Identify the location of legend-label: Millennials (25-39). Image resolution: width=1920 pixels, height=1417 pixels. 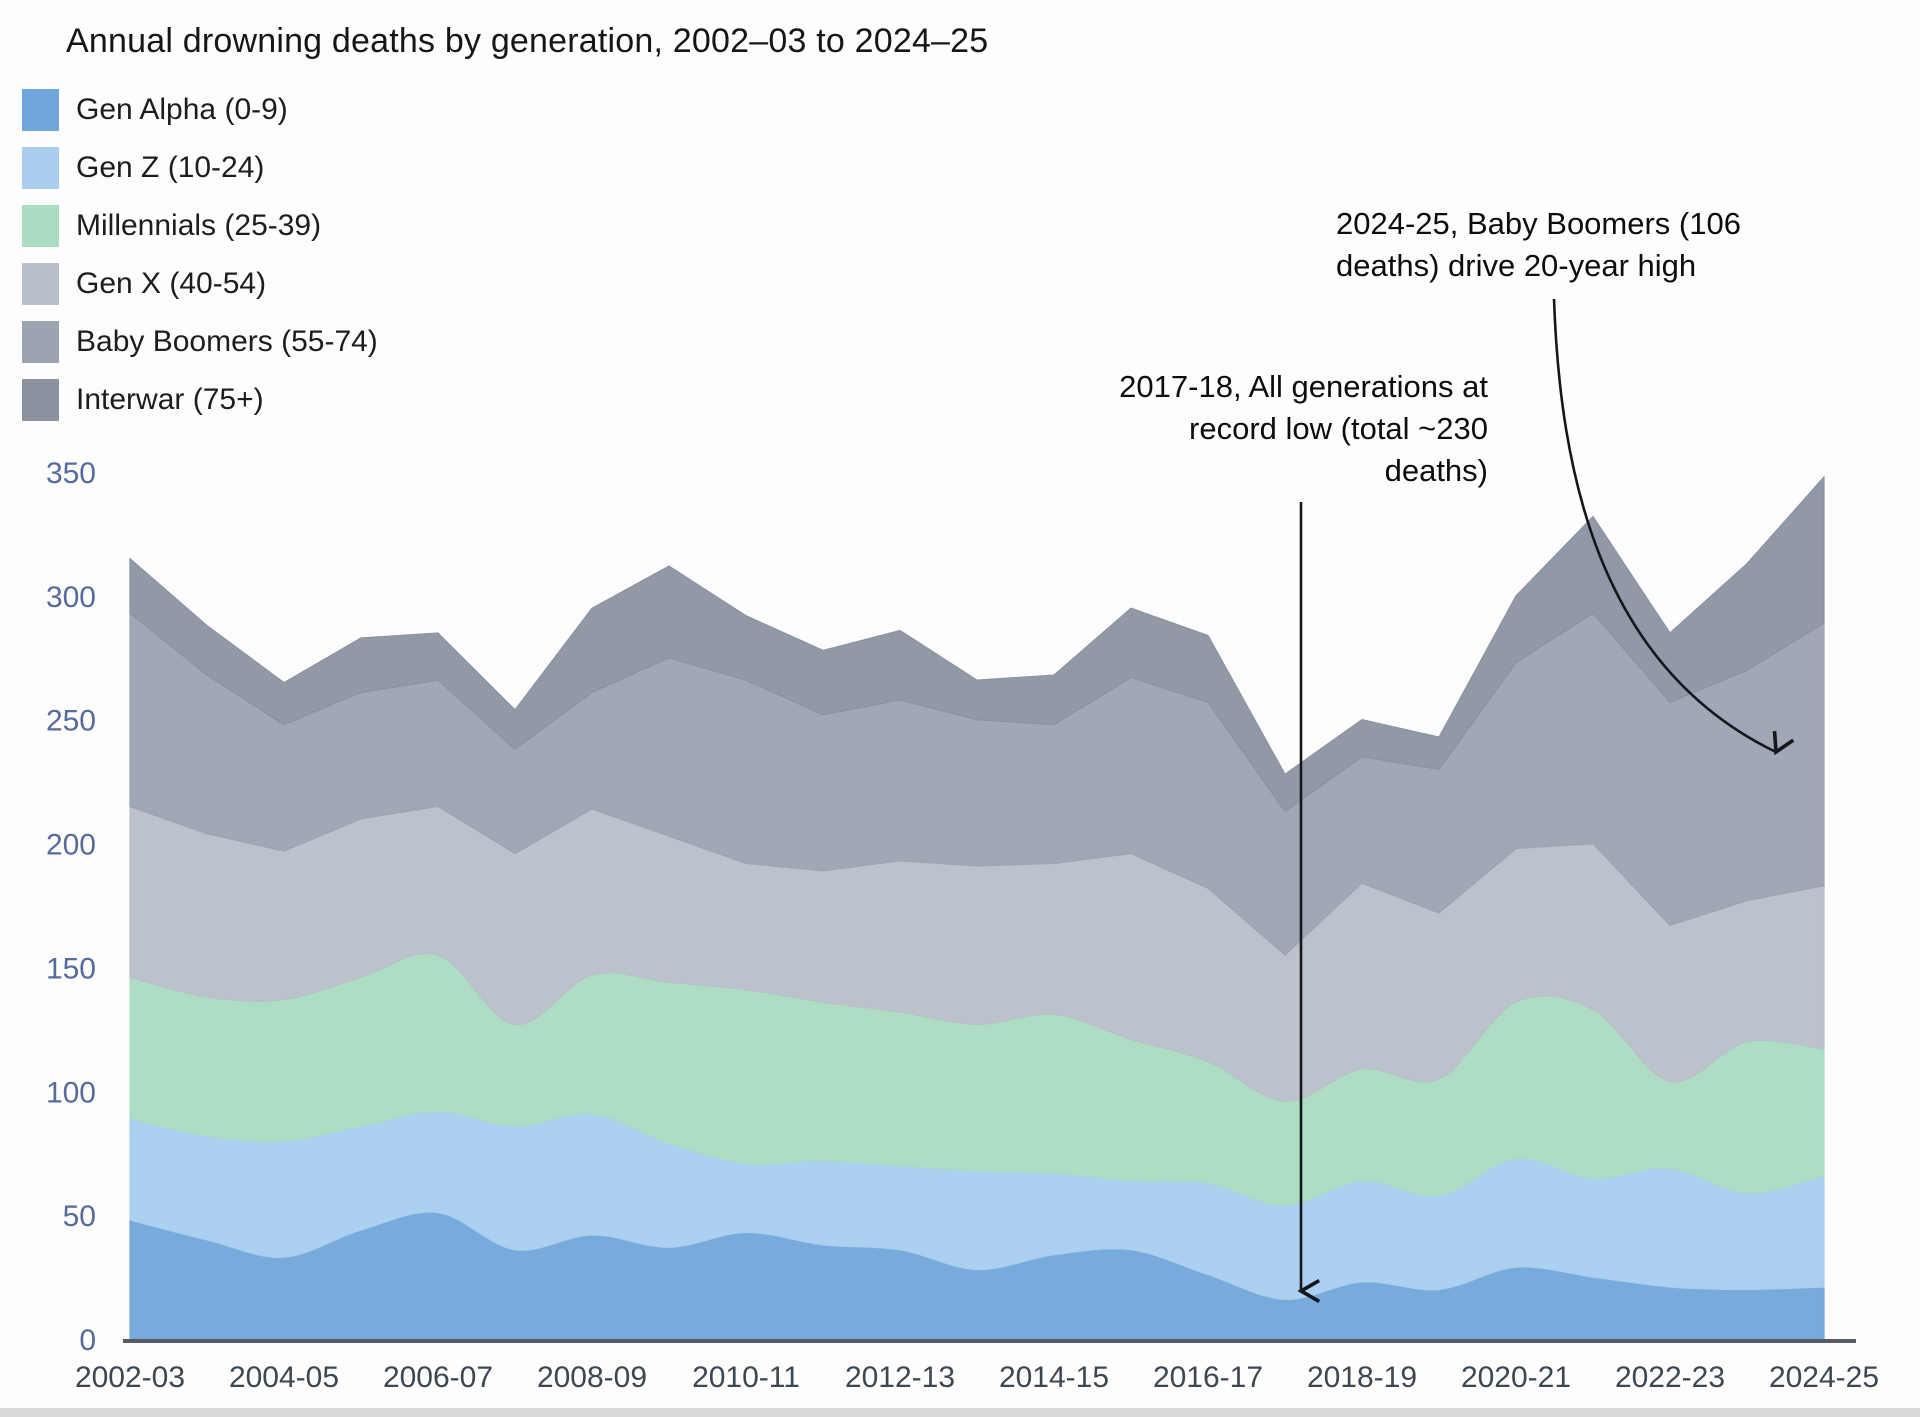
(199, 225).